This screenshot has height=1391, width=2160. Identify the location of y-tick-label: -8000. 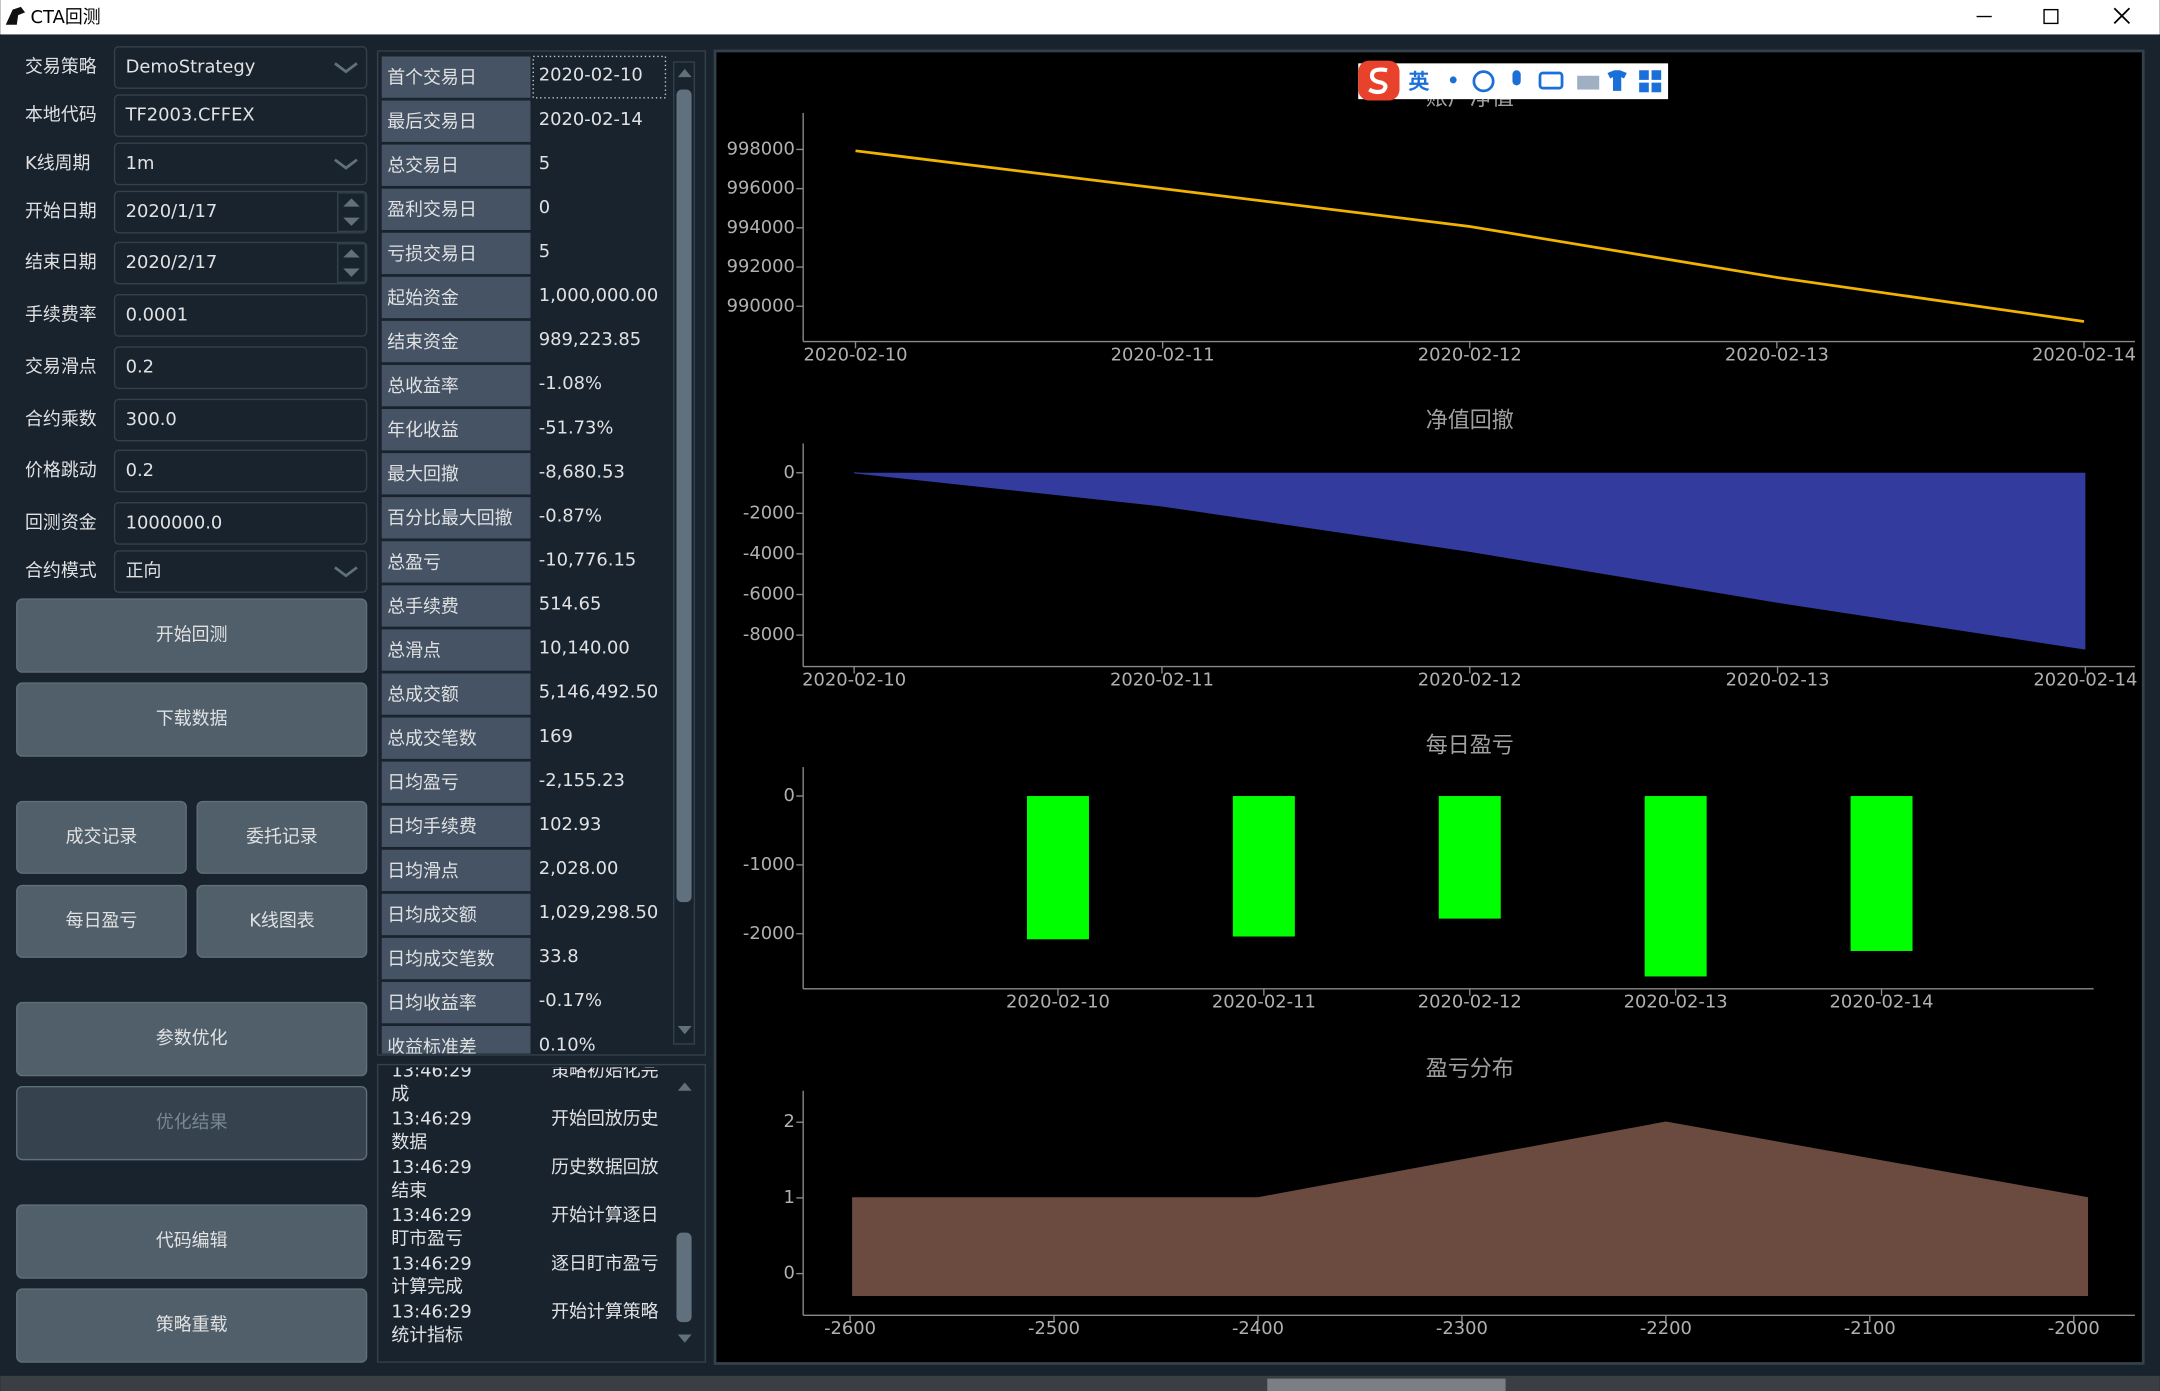
(769, 634).